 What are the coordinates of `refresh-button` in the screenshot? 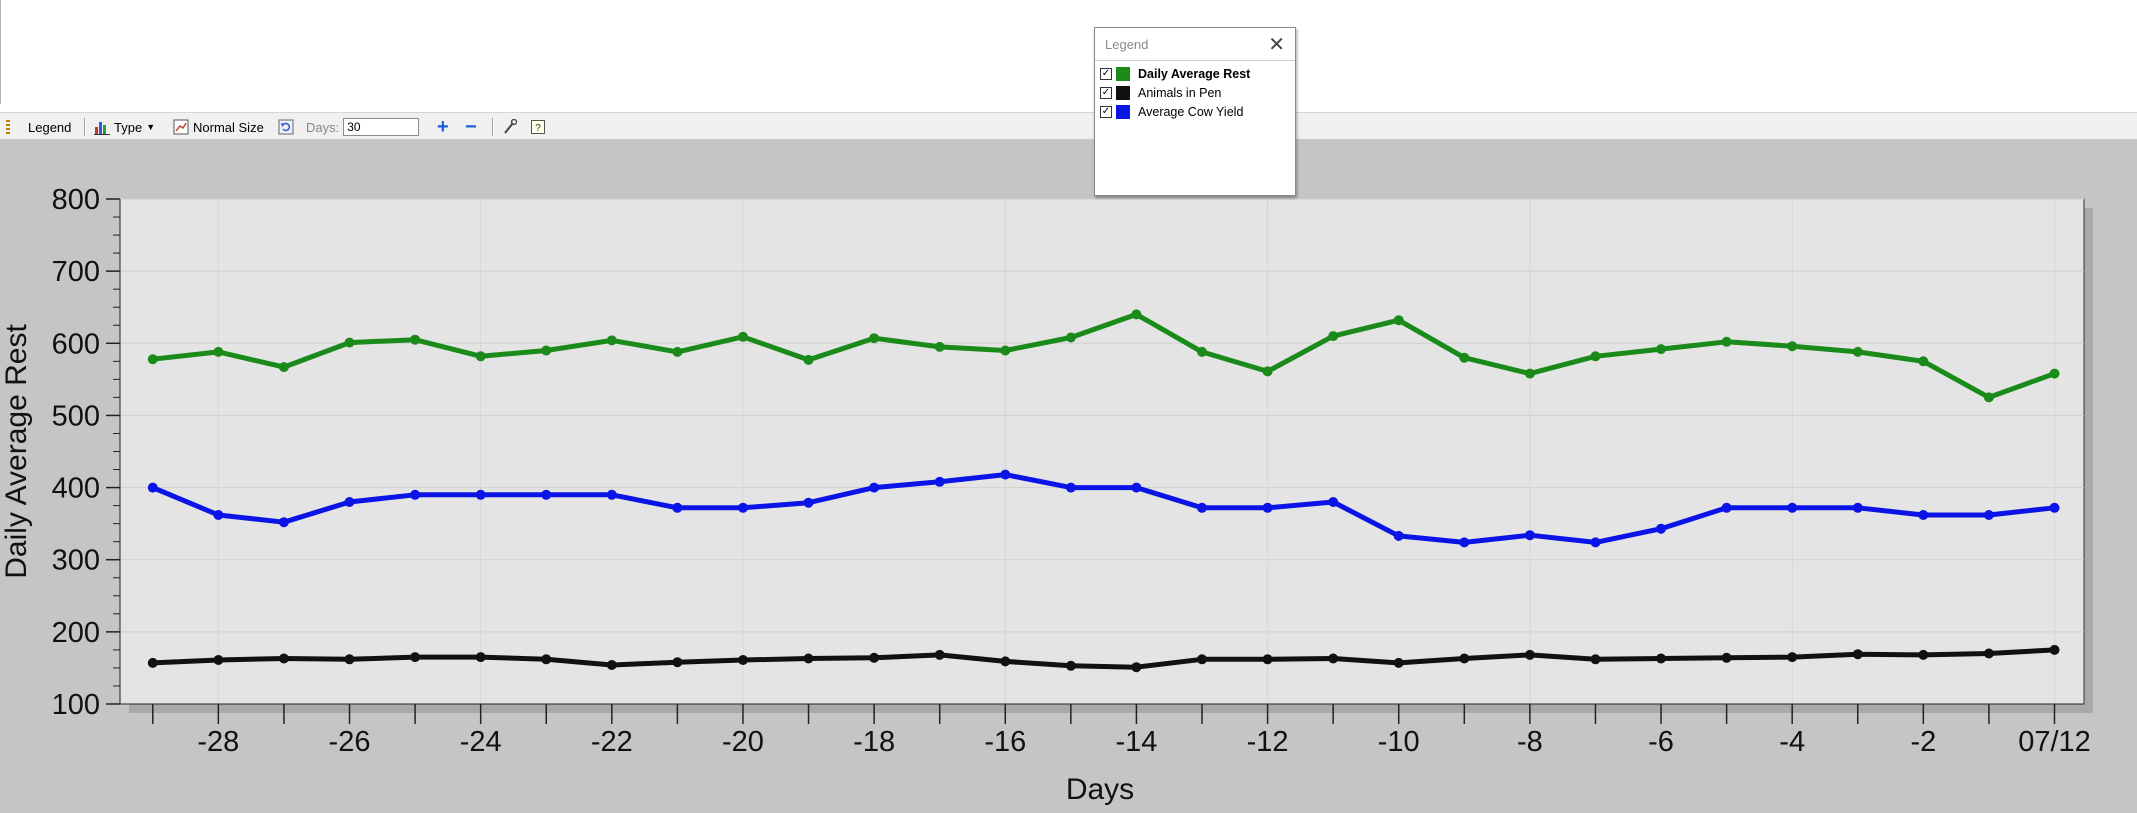 It's located at (286, 127).